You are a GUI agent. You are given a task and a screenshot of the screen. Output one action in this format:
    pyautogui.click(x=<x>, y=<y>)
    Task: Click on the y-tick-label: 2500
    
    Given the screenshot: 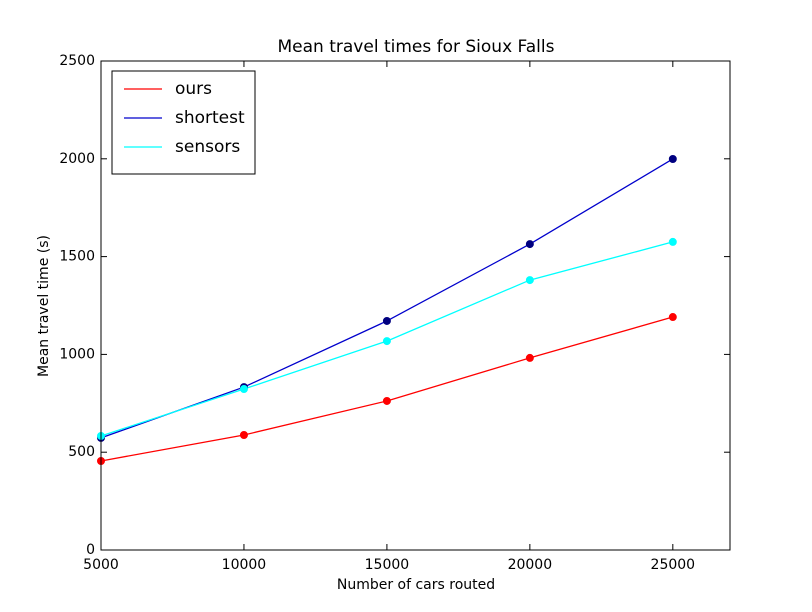 What is the action you would take?
    pyautogui.click(x=77, y=61)
    